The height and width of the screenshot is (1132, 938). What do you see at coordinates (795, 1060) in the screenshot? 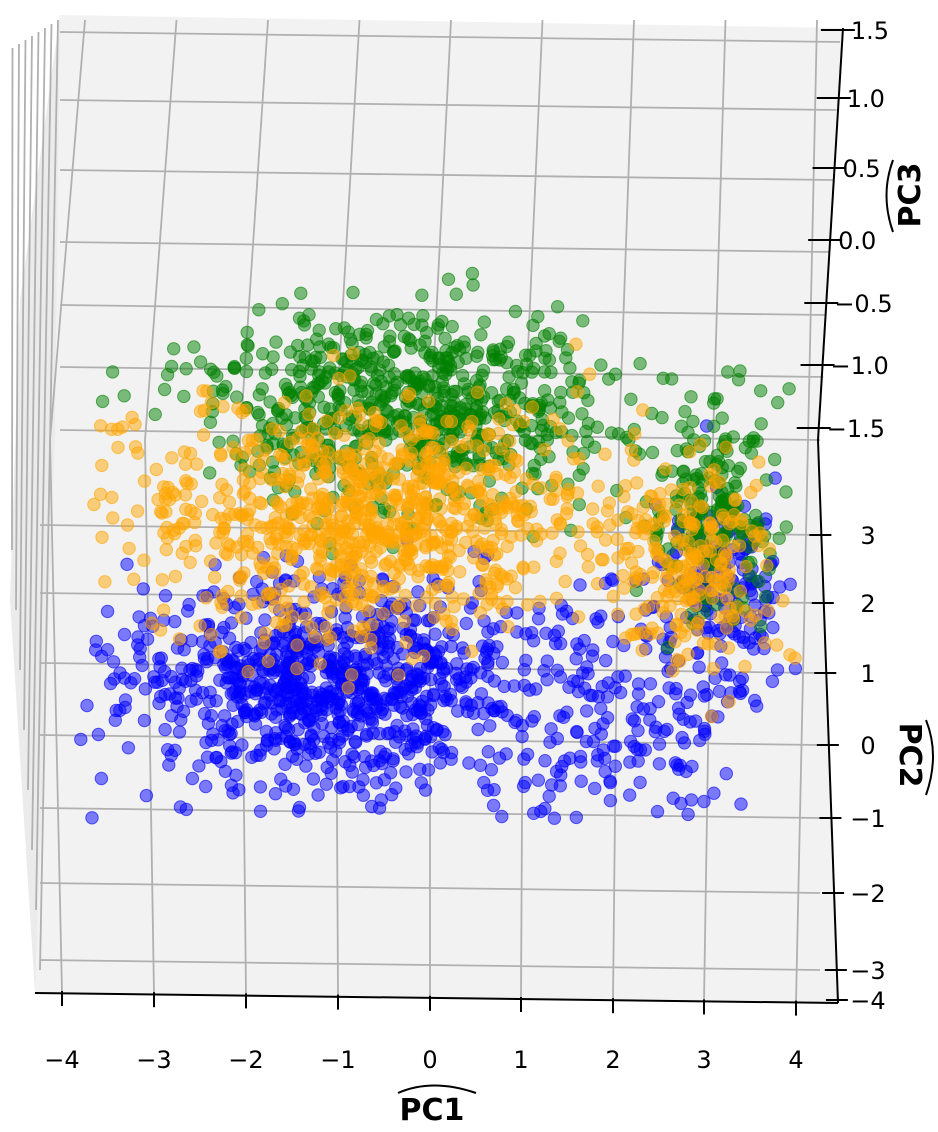
I see `x-tick-label: 4` at bounding box center [795, 1060].